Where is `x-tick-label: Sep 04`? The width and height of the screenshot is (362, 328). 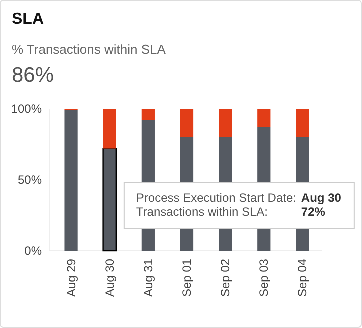 x-tick-label: Sep 04 is located at coordinates (303, 278).